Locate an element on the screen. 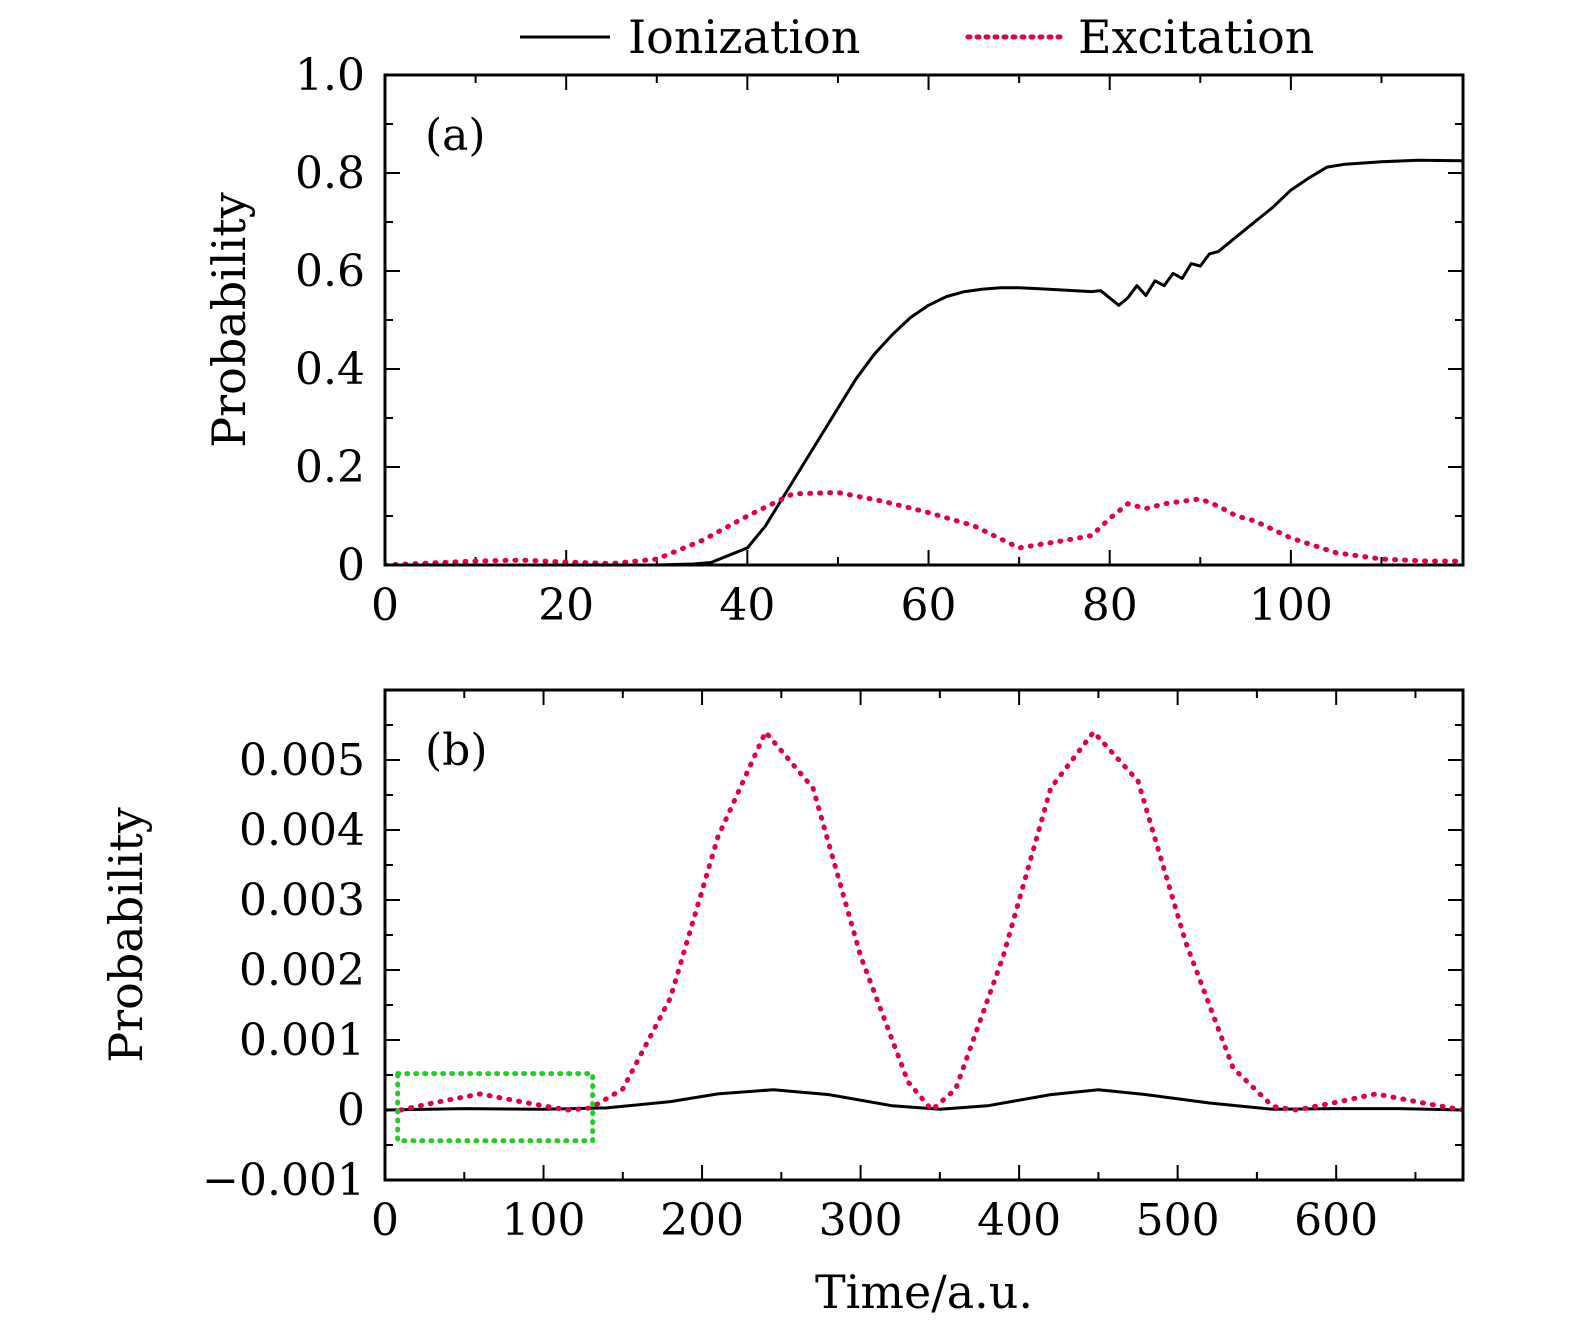 This screenshot has height=1339, width=1575. panel-label-a: (a) is located at coordinates (455, 135).